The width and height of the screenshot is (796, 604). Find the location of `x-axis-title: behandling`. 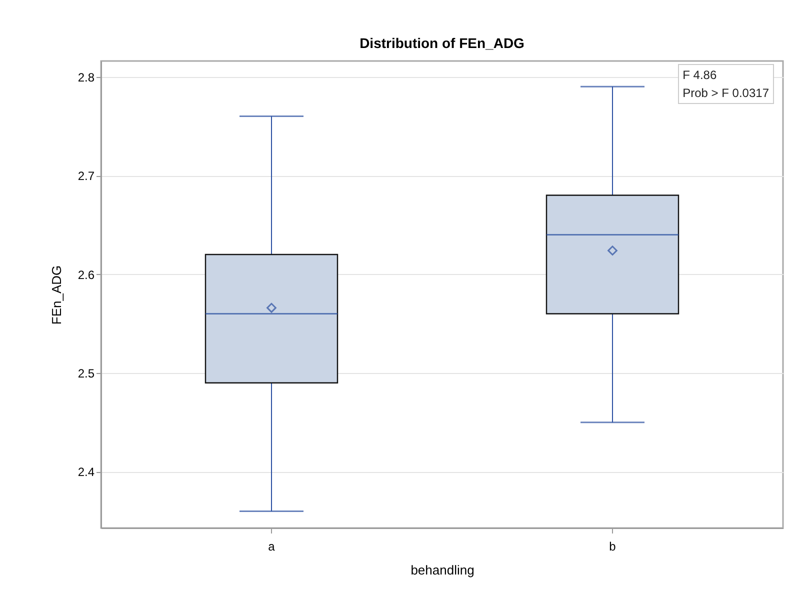

x-axis-title: behandling is located at coordinates (442, 570).